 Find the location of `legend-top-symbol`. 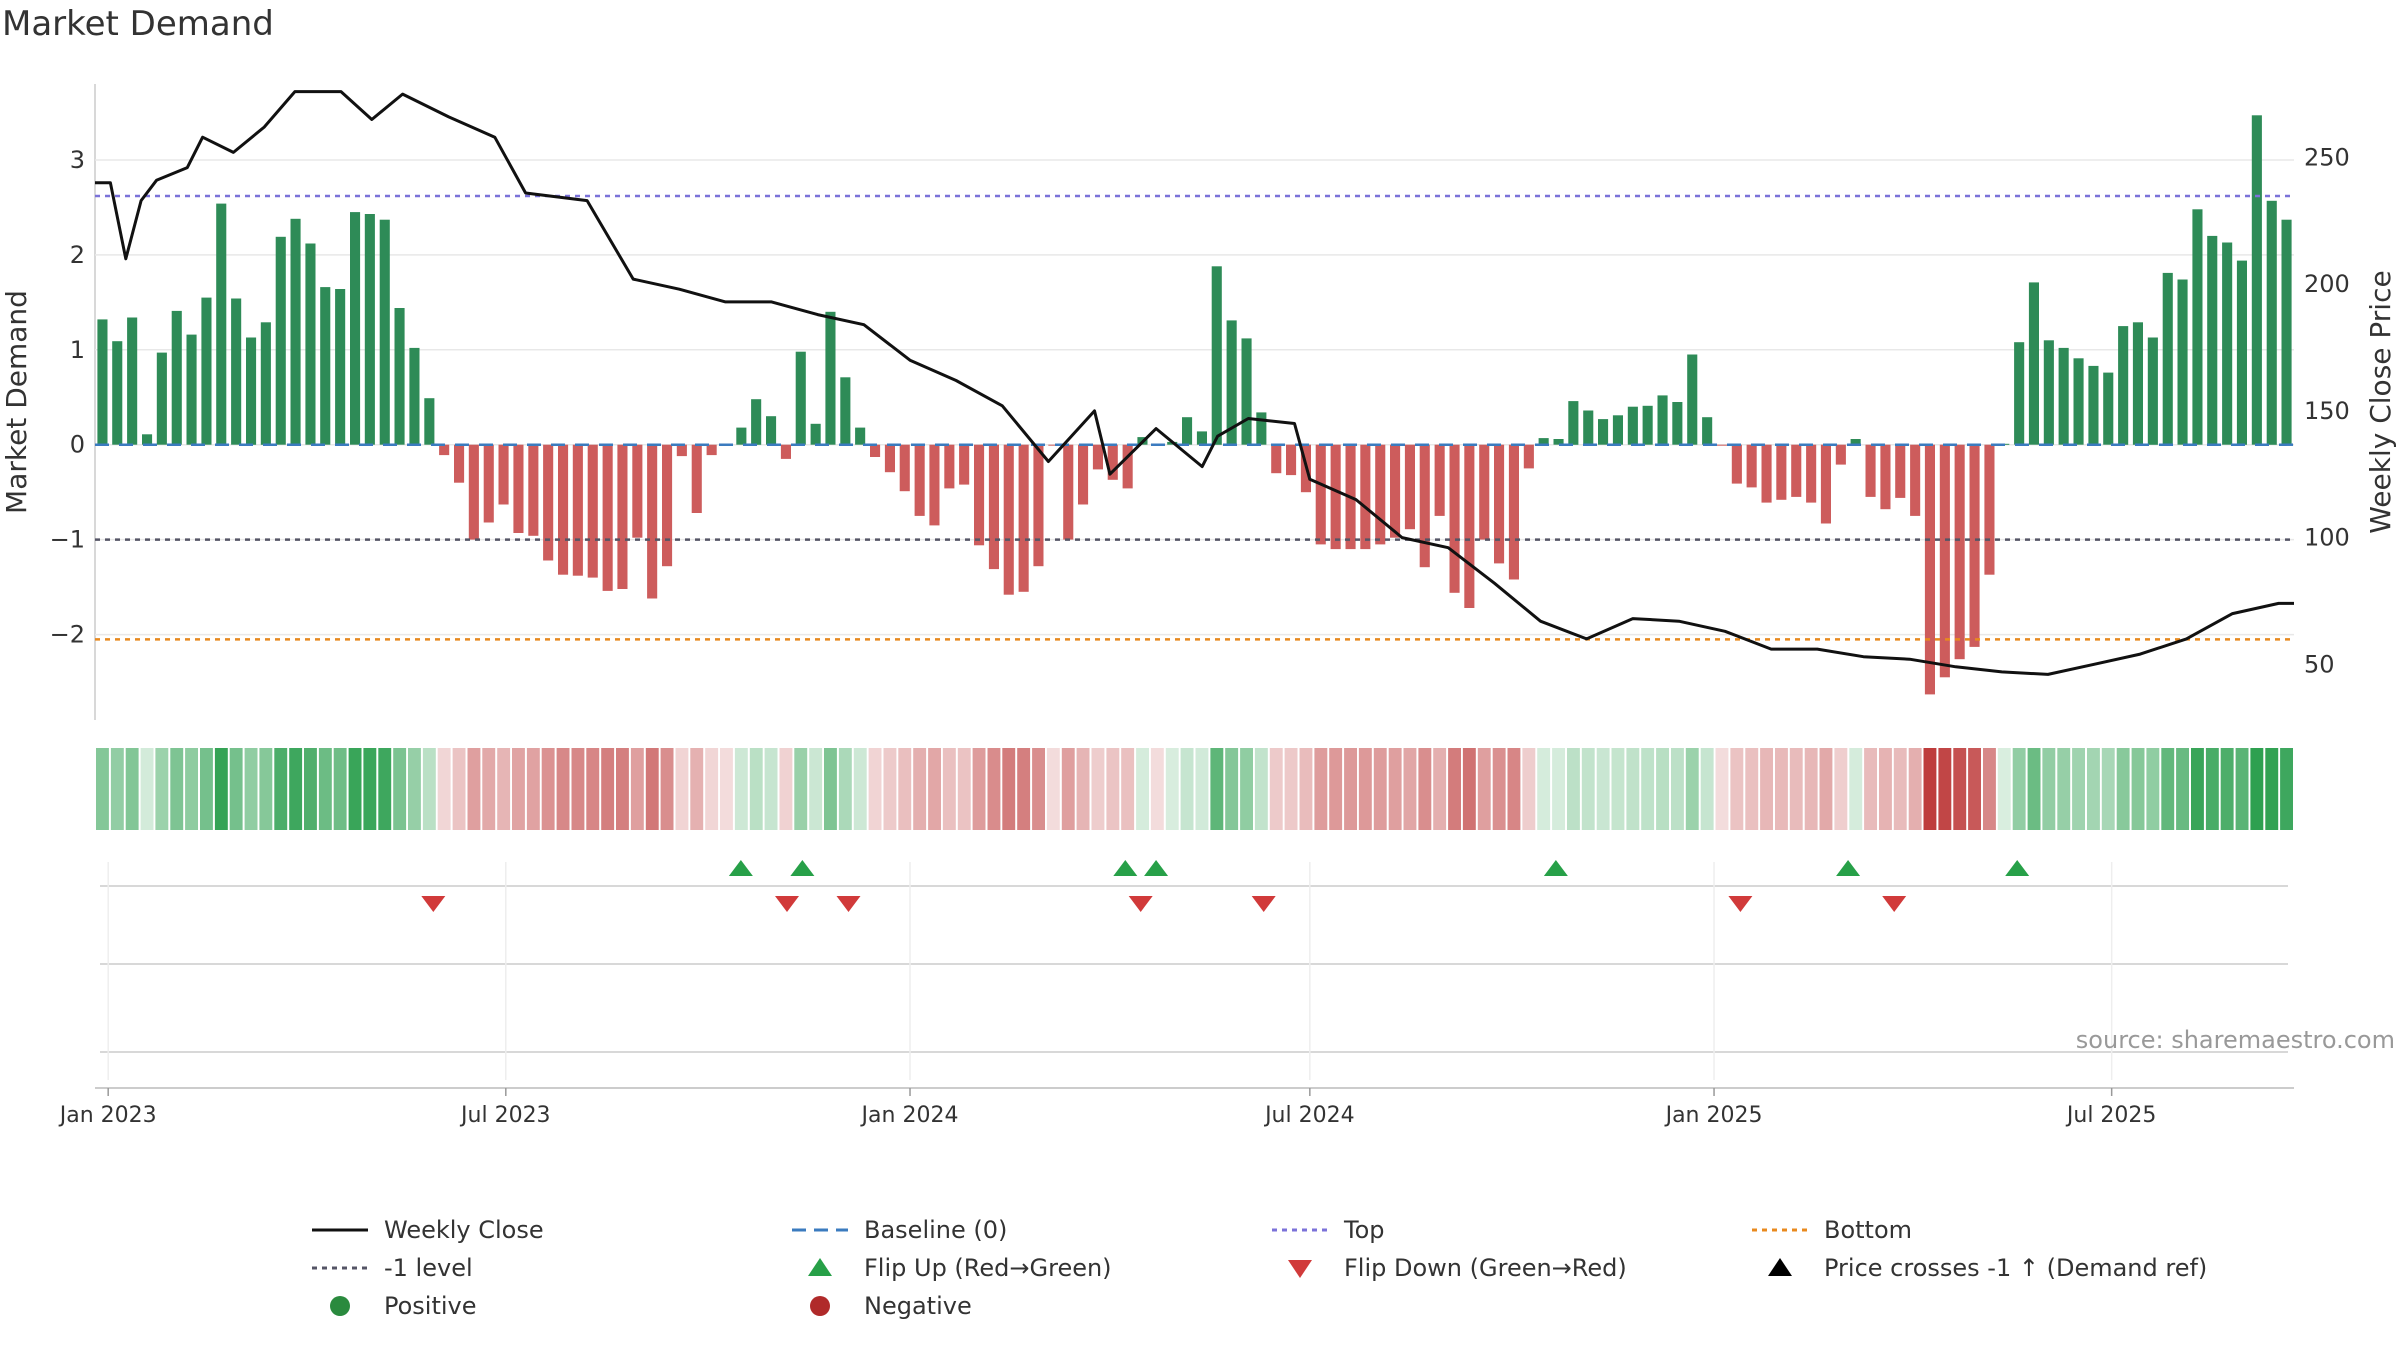

legend-top-symbol is located at coordinates (1300, 1230).